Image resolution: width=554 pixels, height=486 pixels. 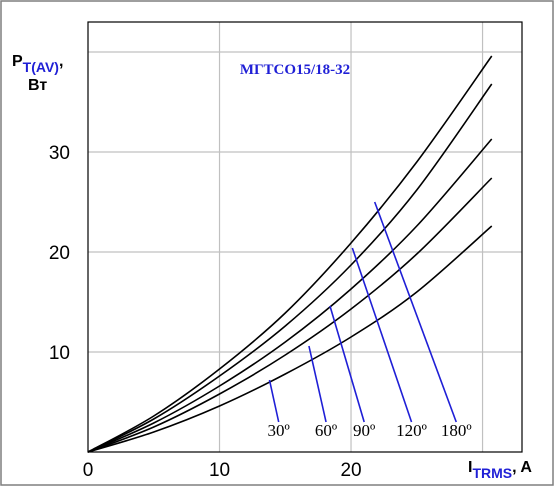 I want to click on x-axis-label-suffix: , A, so click(x=522, y=467).